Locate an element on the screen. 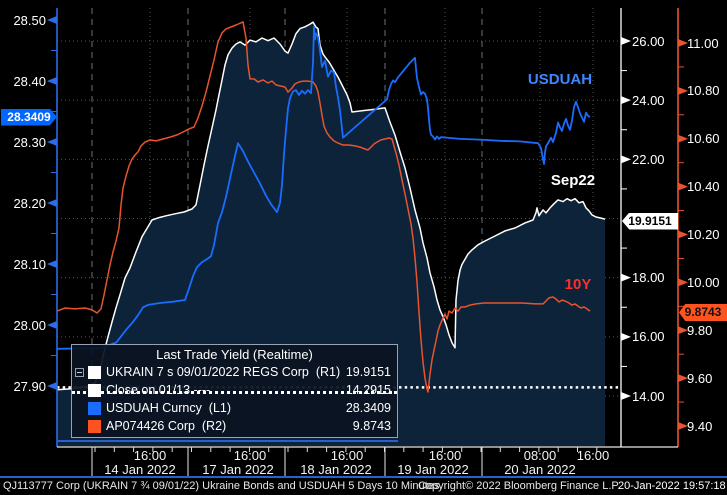  legend-row: AP074426 Corp (R2) 9.8743 is located at coordinates (234, 426).